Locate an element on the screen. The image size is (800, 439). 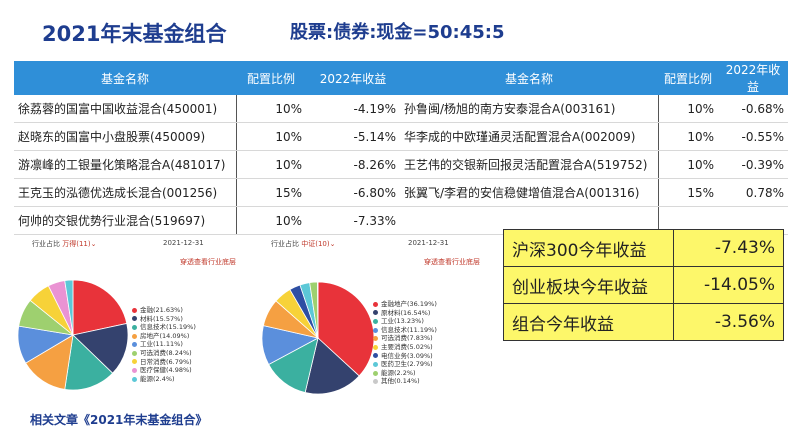
legend-label: 电信业务(3.09%) is located at coordinates (407, 355).